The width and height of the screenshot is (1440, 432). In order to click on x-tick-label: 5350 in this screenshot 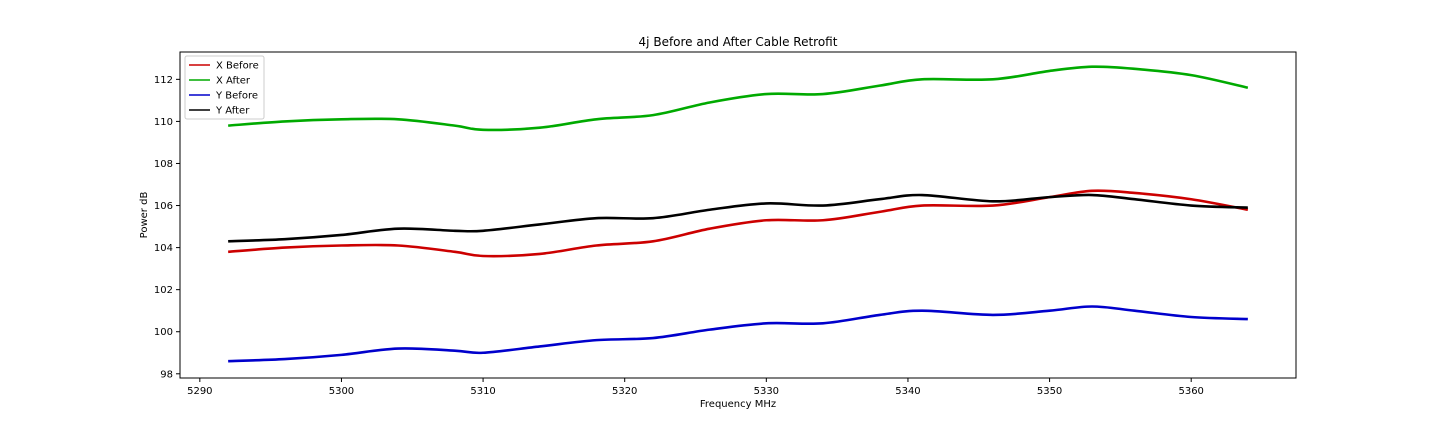, I will do `click(1049, 391)`.